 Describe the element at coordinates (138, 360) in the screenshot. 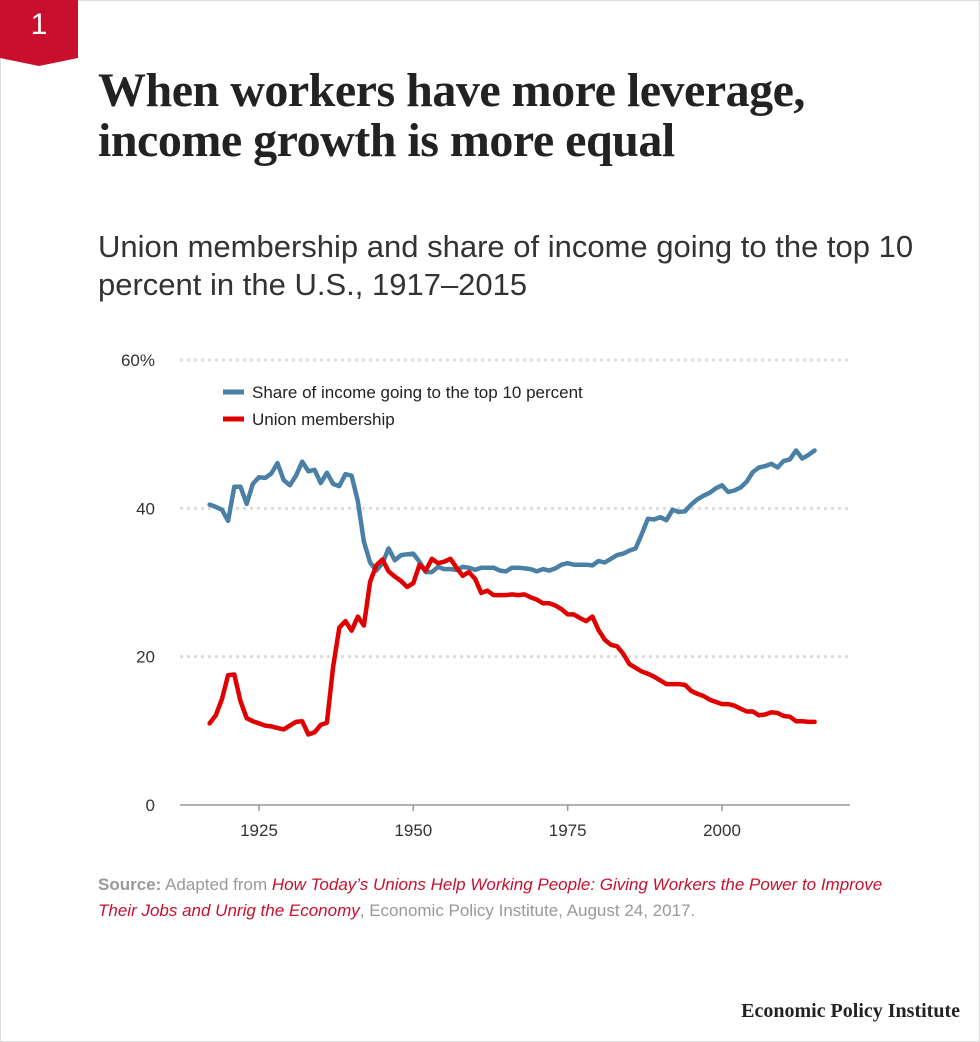

I see `y-tick-label: 60%` at that location.